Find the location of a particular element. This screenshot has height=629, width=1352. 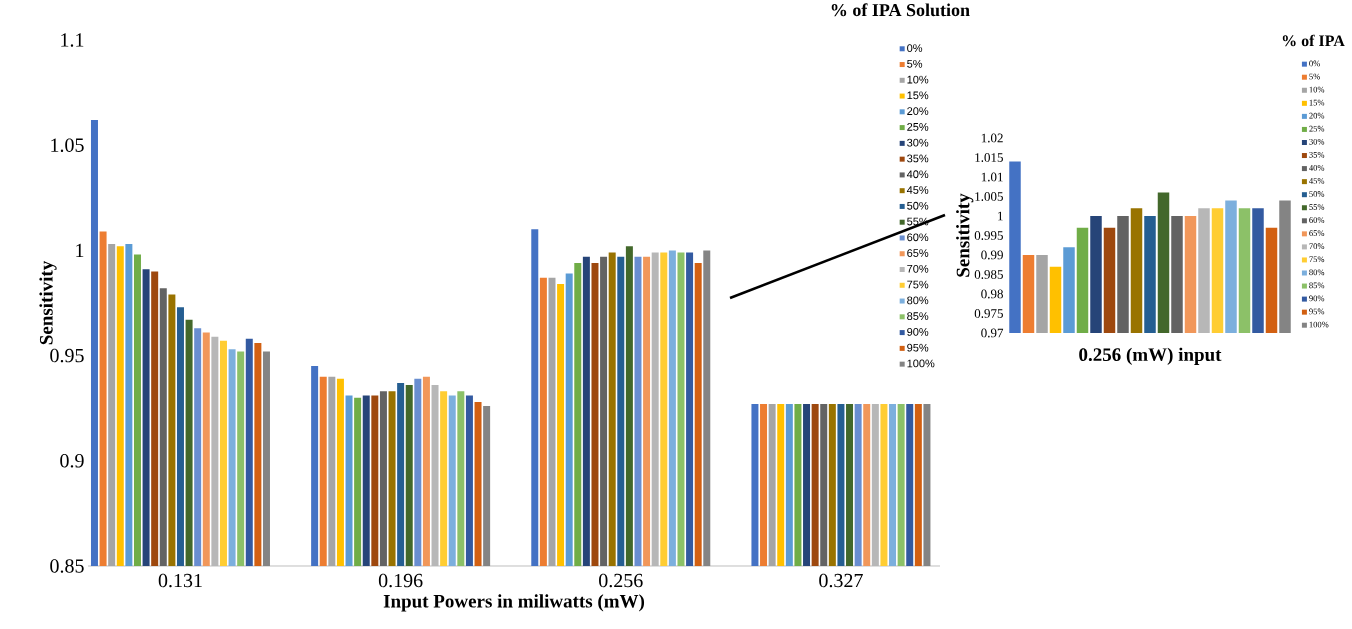

y-tick-label: 1.015 is located at coordinates (989, 157).